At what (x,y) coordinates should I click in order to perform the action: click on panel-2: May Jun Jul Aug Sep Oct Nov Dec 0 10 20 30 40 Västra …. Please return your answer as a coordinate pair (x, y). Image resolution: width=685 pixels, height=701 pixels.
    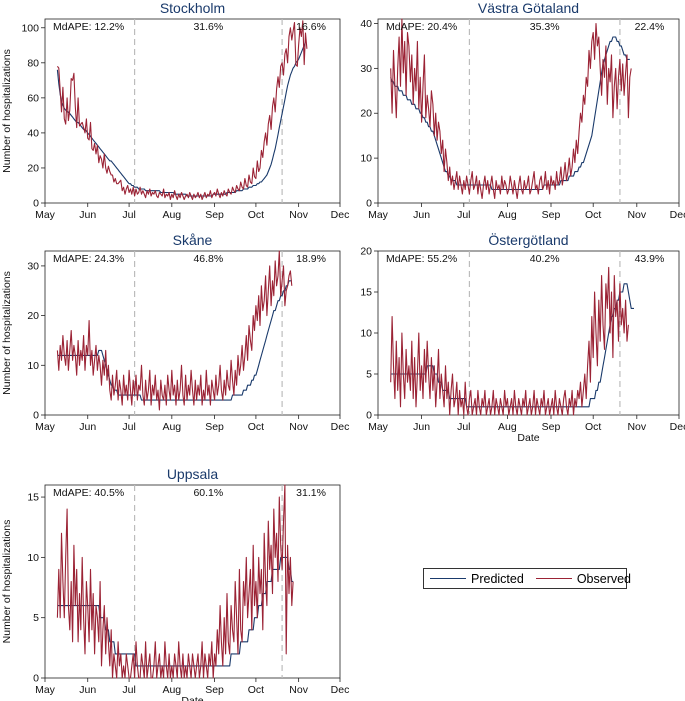
    Looking at the image, I should click on (522, 110).